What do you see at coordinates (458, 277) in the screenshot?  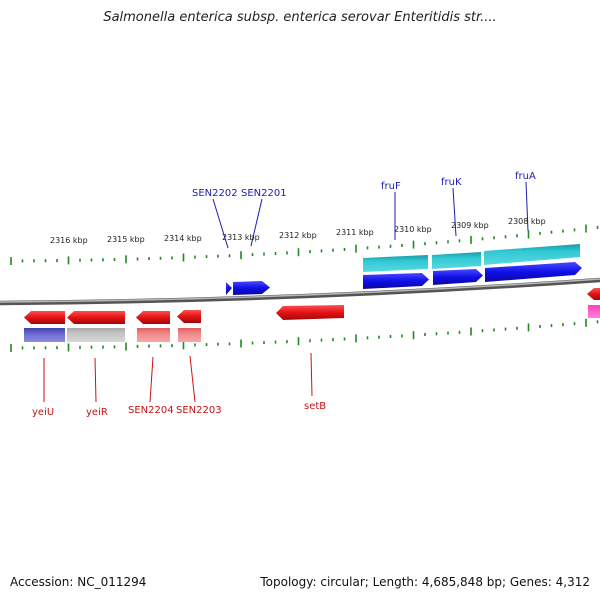 I see `gene-fruK-arrow` at bounding box center [458, 277].